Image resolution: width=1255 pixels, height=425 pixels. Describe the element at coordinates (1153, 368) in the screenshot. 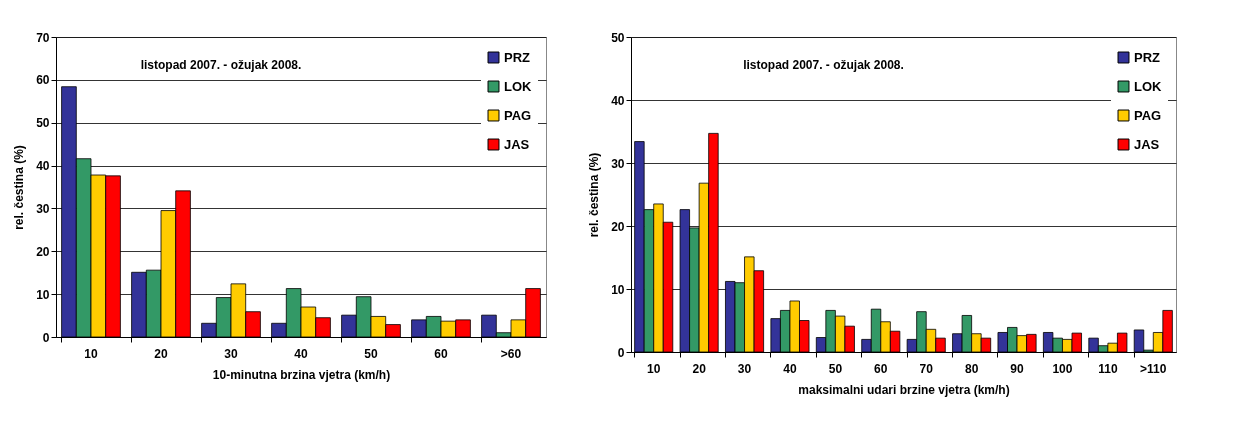

I see `x-tick-label: >110` at that location.